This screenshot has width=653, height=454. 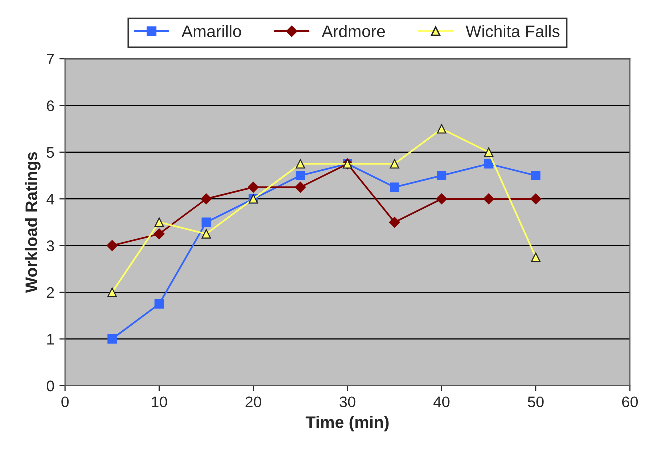 What do you see at coordinates (65, 402) in the screenshot?
I see `x-tick-label: 0` at bounding box center [65, 402].